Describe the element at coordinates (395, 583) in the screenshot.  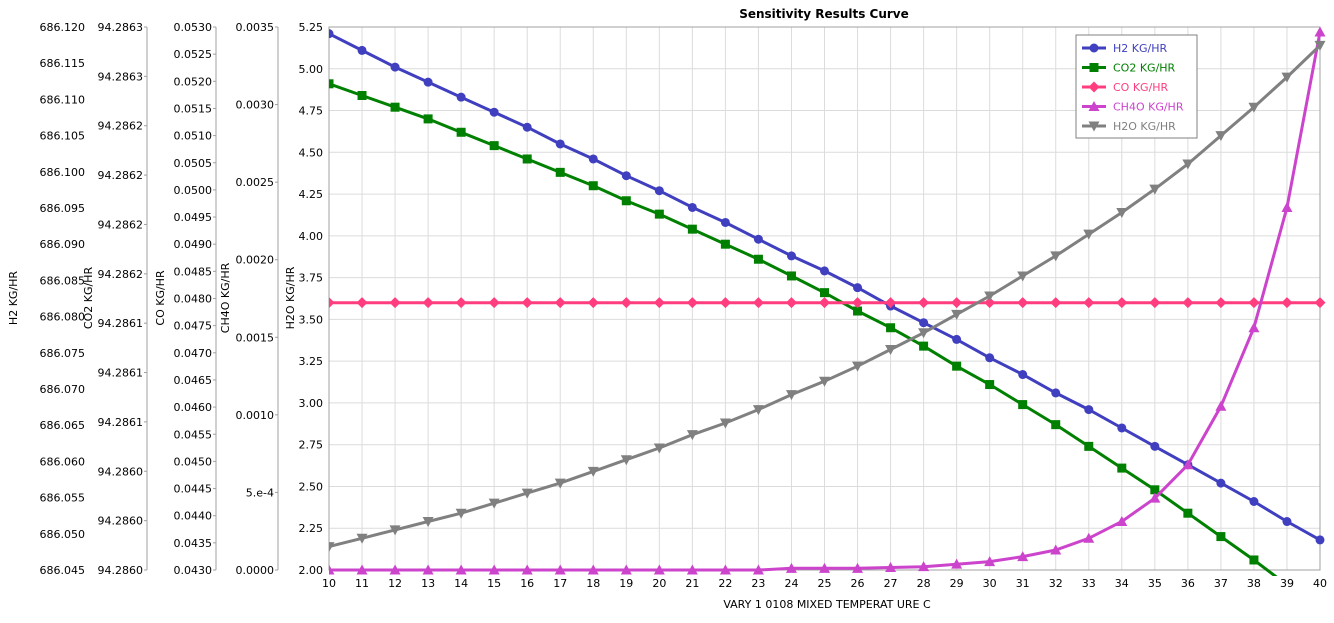
I see `x-tick-label: 12` at that location.